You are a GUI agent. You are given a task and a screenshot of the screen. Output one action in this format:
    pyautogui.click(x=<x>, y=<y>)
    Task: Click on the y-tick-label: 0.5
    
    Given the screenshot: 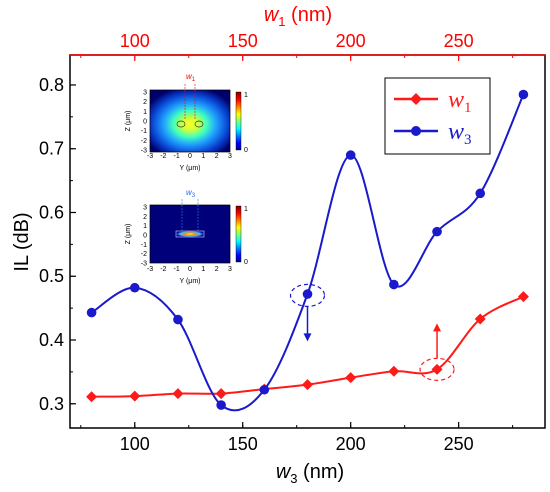 What is the action you would take?
    pyautogui.click(x=51, y=276)
    